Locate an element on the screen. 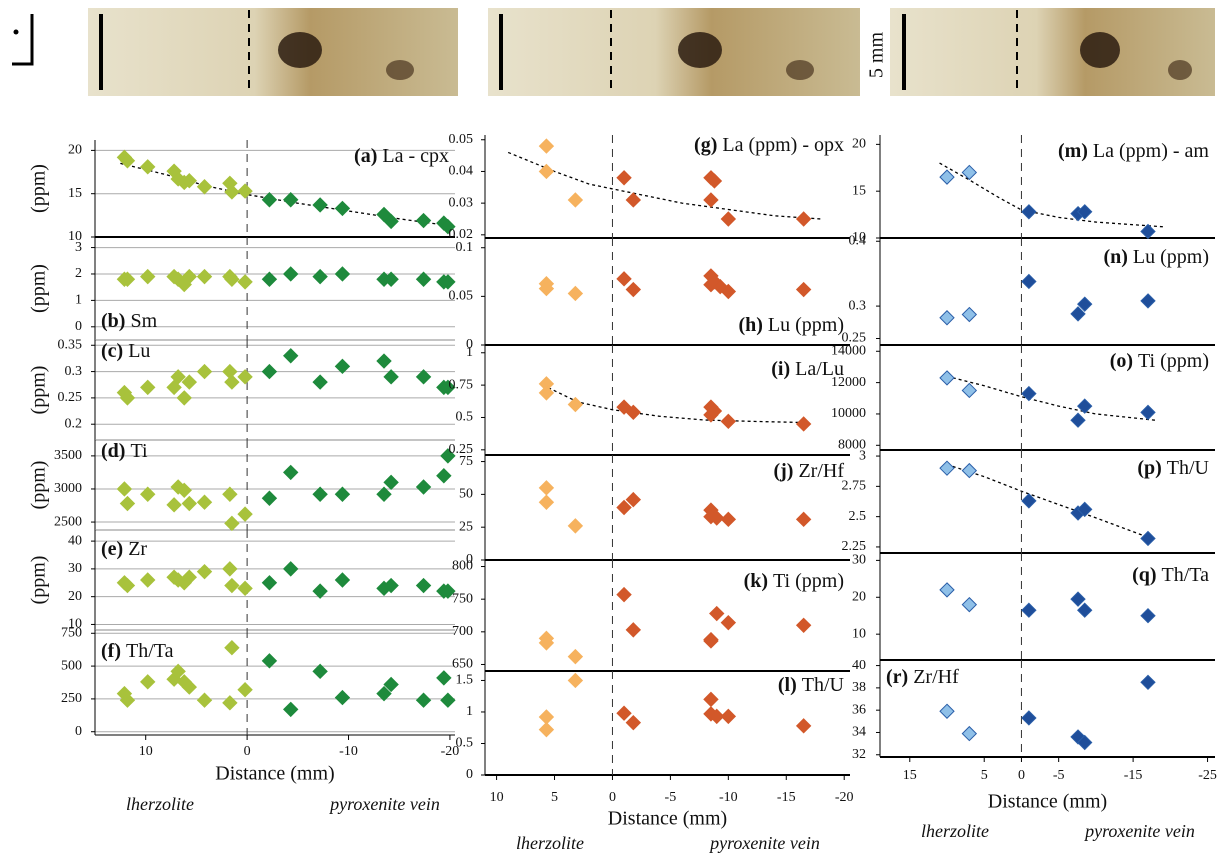 This screenshot has height=858, width=1225. panel-letter: (d) is located at coordinates (113, 451).